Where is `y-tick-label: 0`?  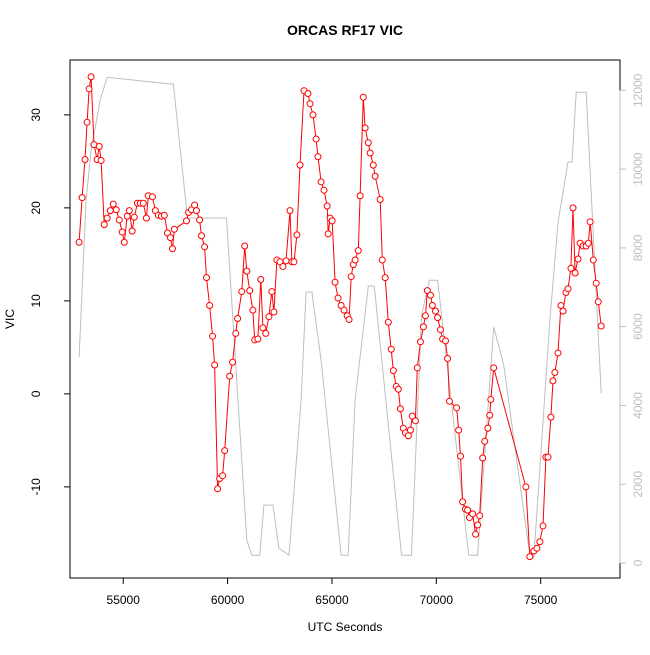 y-tick-label: 0 is located at coordinates (36, 393).